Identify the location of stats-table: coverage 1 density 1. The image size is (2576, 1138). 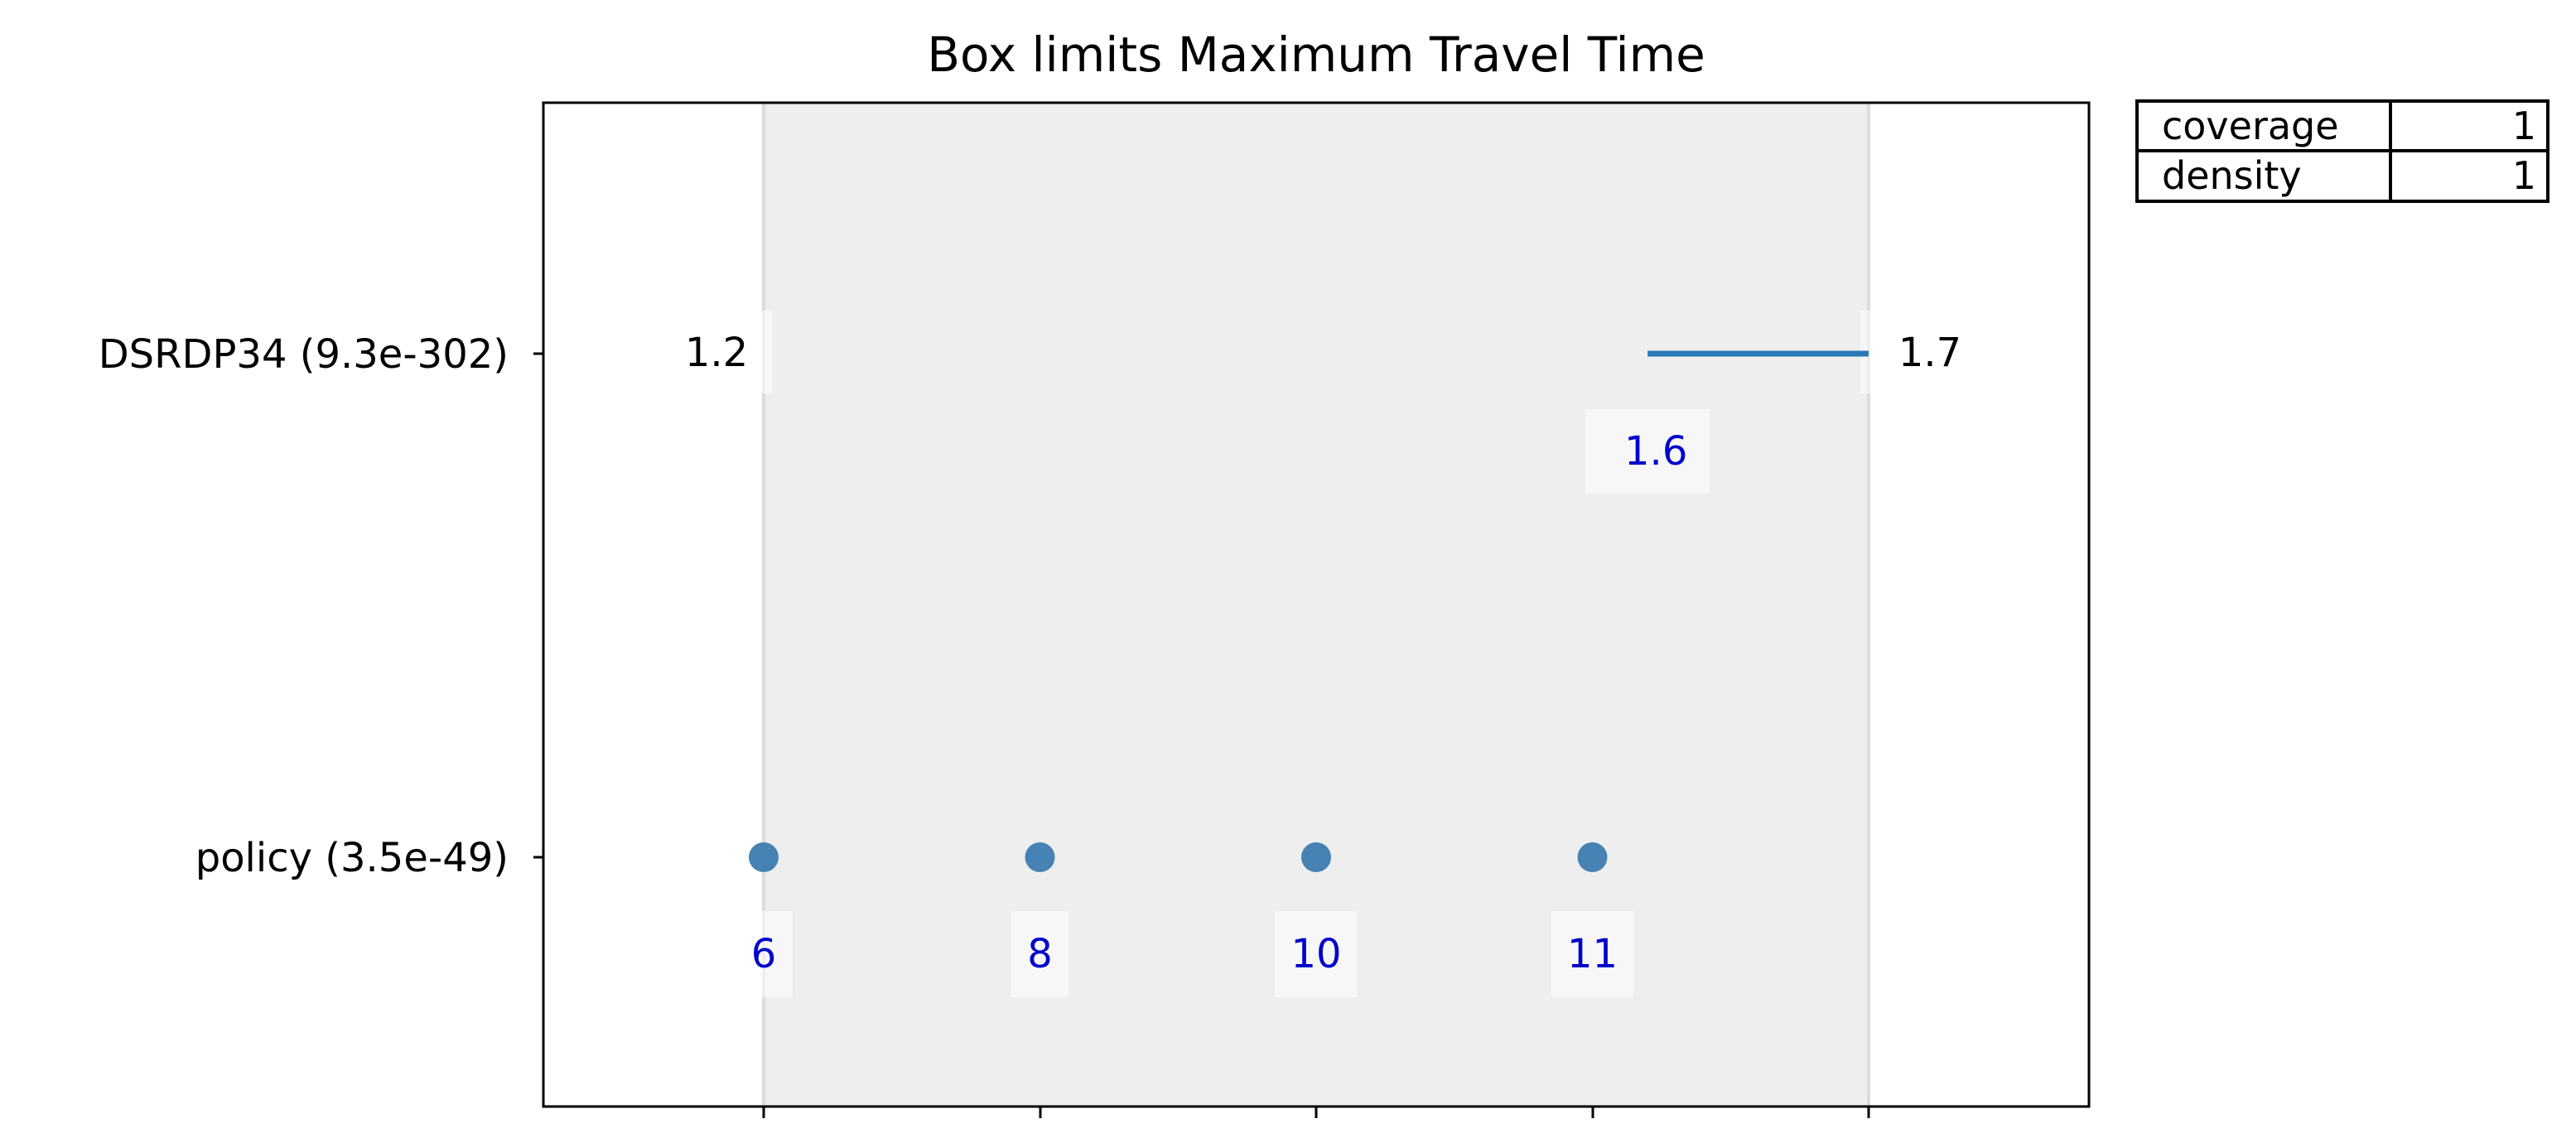
(2342, 151).